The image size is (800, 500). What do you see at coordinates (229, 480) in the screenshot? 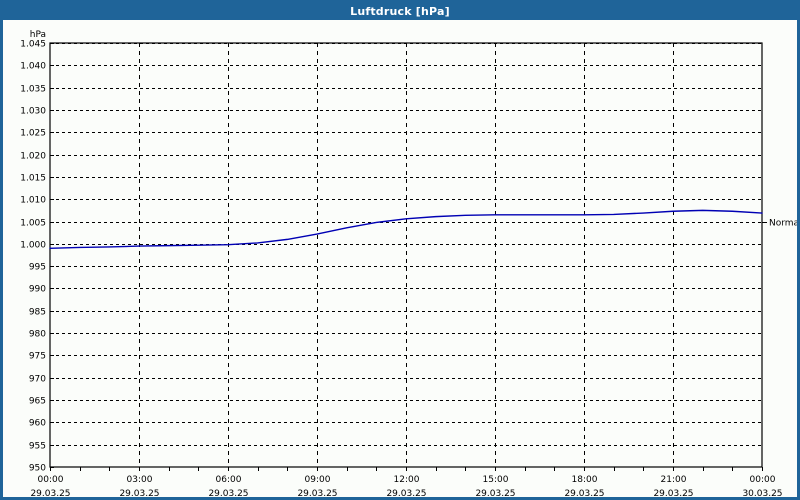
I see `x-tick-time-label: 06:00` at bounding box center [229, 480].